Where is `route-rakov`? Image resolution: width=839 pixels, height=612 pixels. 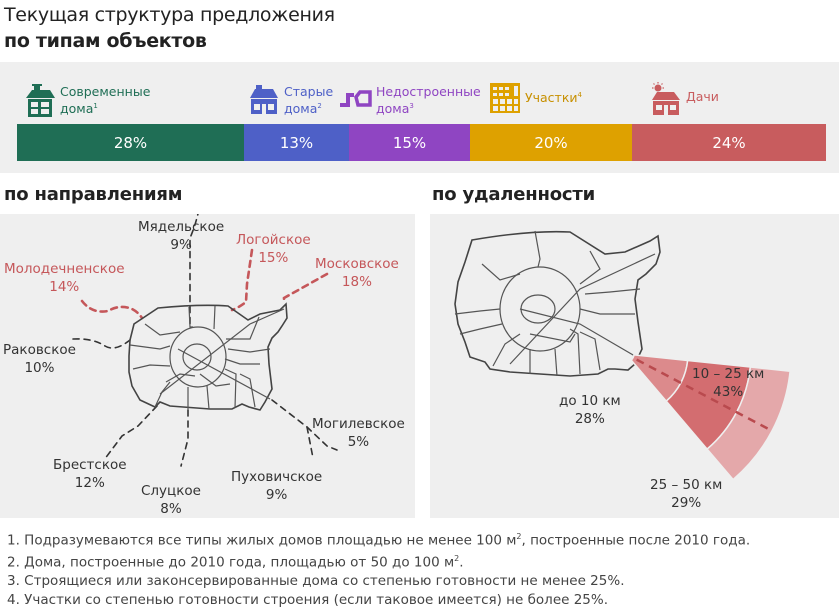 route-rakov is located at coordinates (101, 343).